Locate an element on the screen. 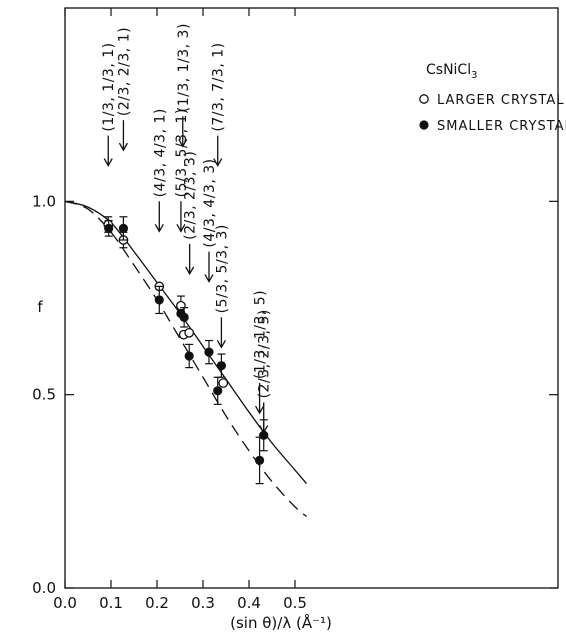  reflection-annotation: (1/3, 1/3, 1) is located at coordinates (109, 104).